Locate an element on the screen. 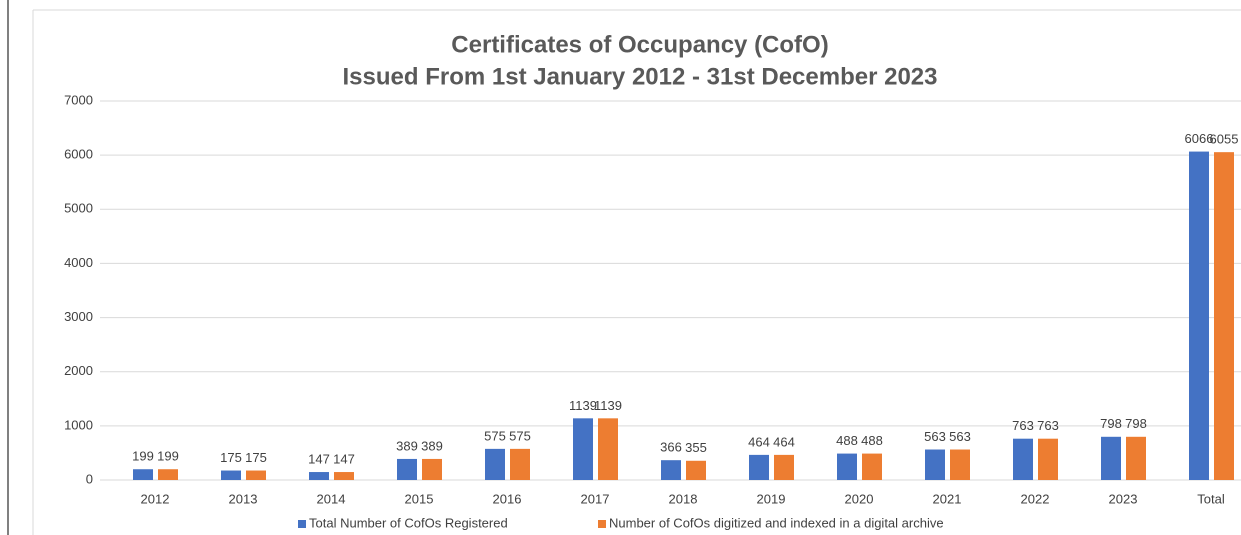 The image size is (1241, 535). y-tick-label: 7000 is located at coordinates (78, 99).